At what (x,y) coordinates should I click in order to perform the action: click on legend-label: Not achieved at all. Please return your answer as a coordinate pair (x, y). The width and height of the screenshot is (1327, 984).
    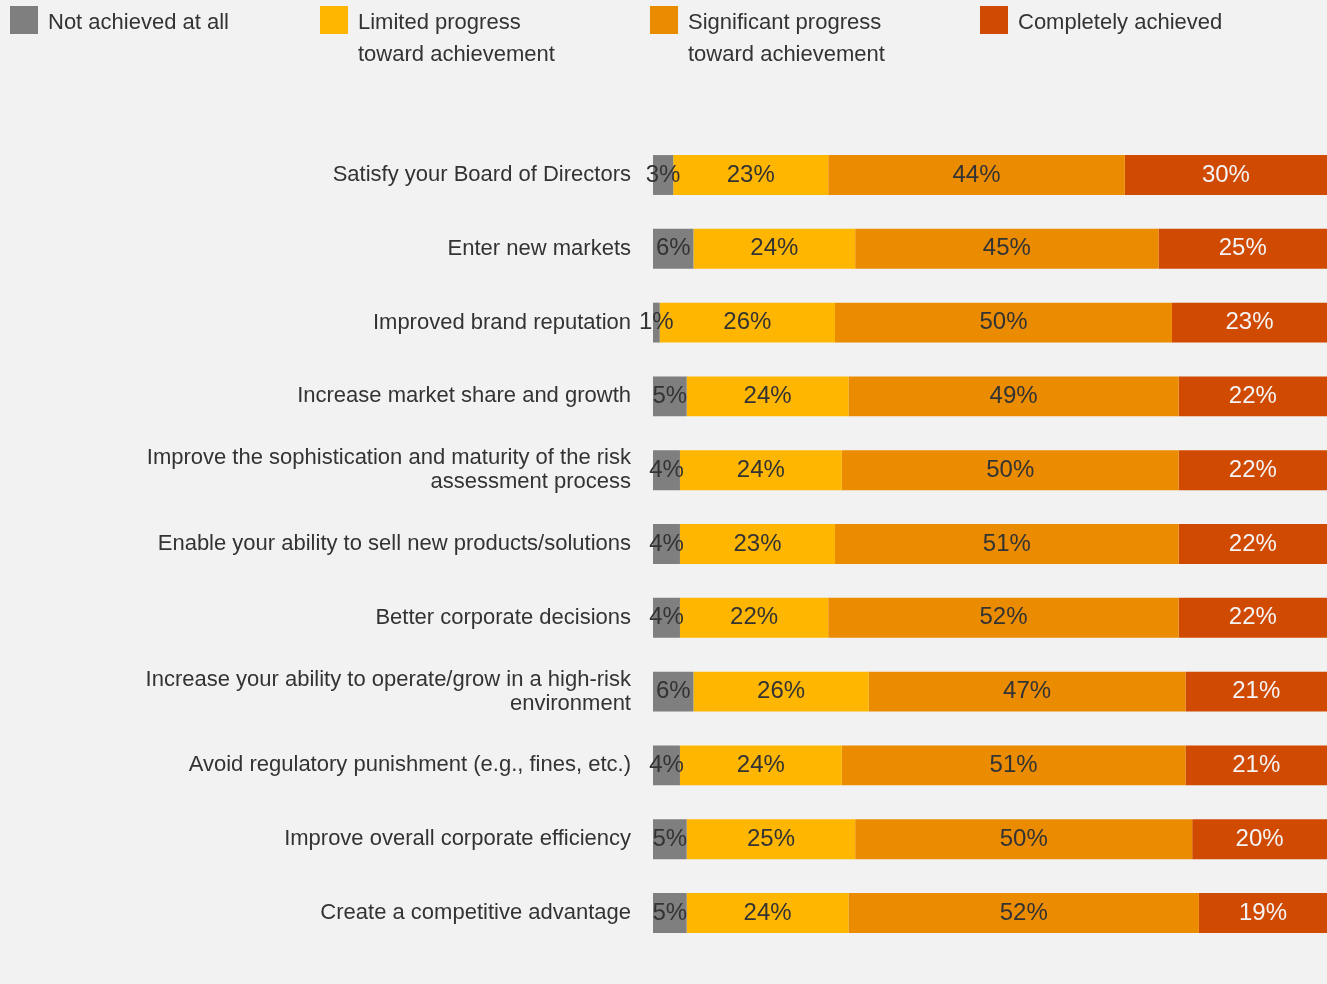
    Looking at the image, I should click on (138, 22).